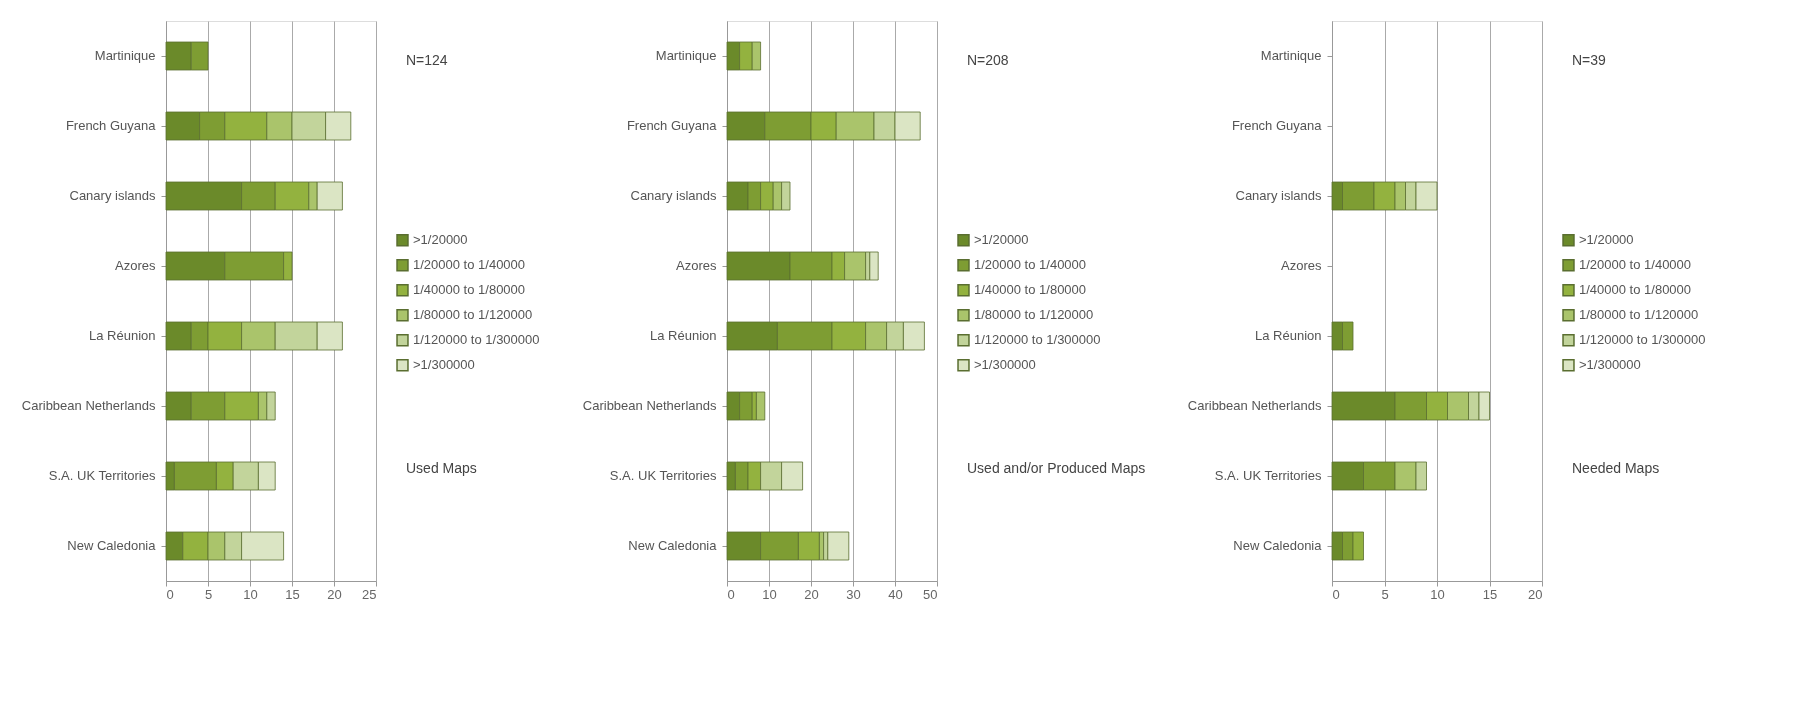  I want to click on text: N=39, so click(1589, 60).